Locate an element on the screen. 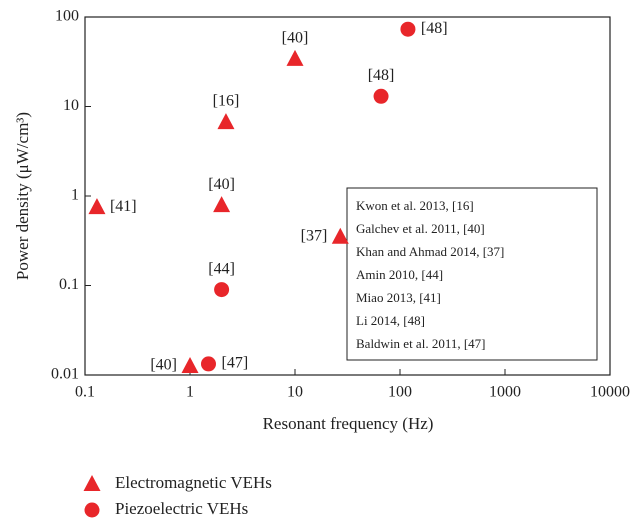 The height and width of the screenshot is (521, 637). point-label: [47] is located at coordinates (234, 363).